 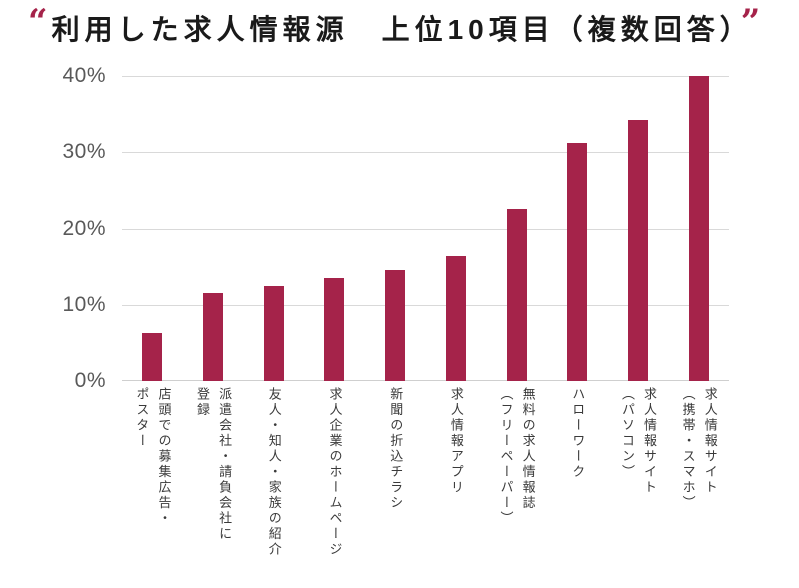 I want to click on x-category-label-cell: ハローワーク, so click(x=577, y=487).